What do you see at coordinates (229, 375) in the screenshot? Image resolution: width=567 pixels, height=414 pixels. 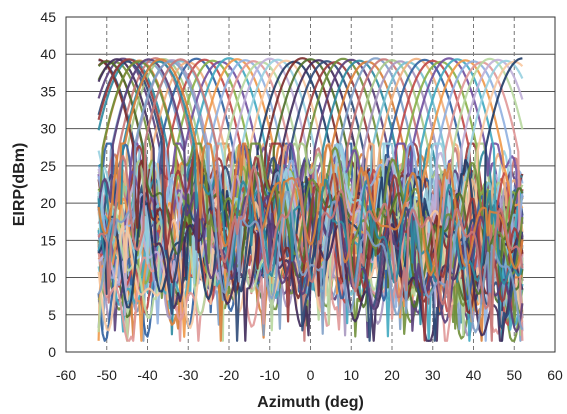 I see `x-tick-label: -20` at bounding box center [229, 375].